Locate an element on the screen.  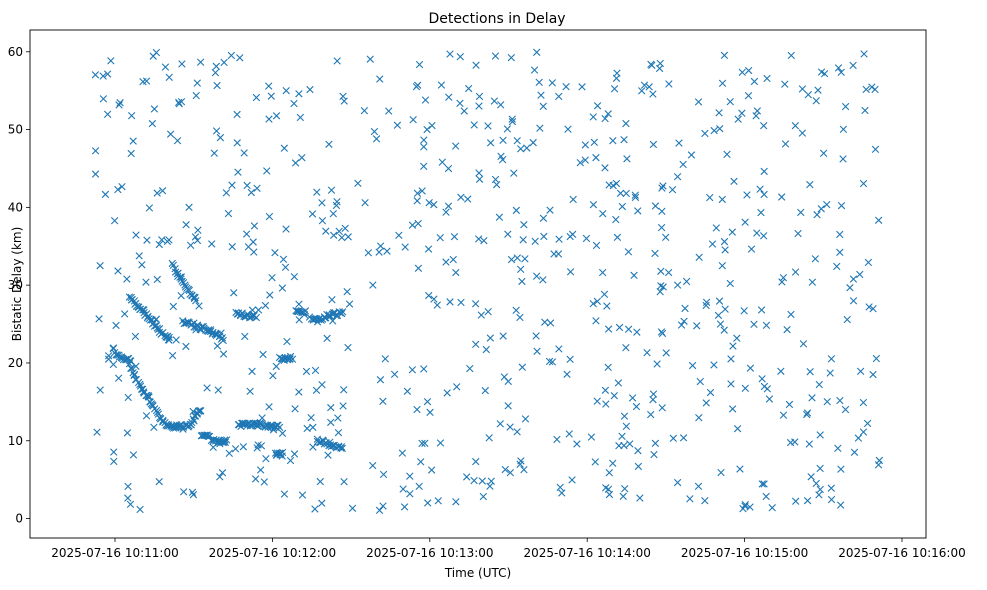
y-axis: 0 10 20 30 40 50 60 is located at coordinates (19, 285).